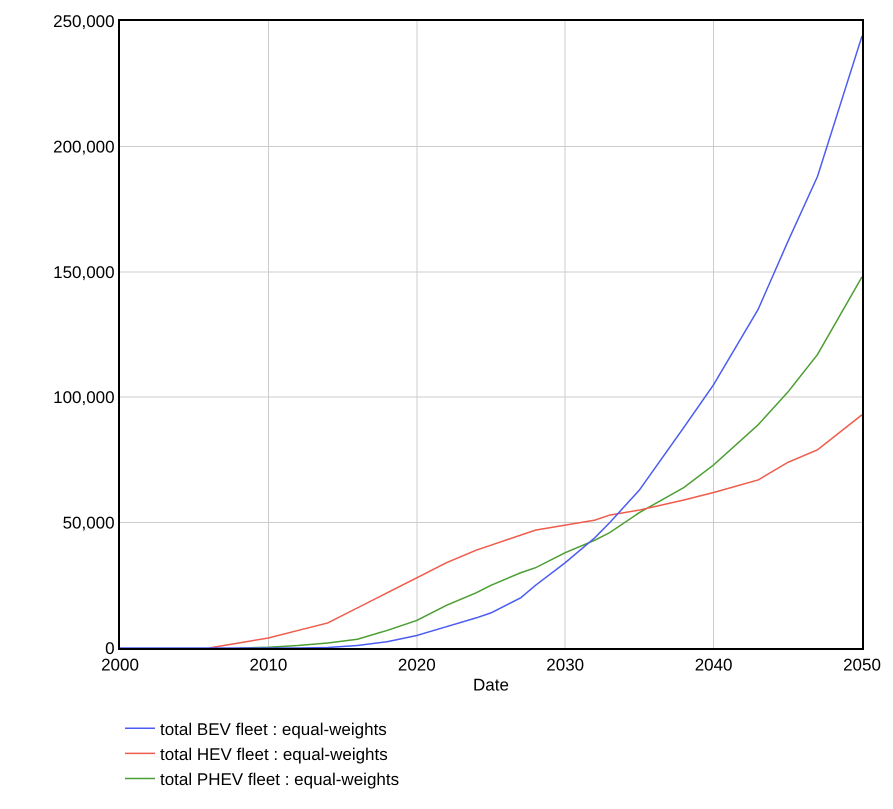 The height and width of the screenshot is (809, 893). What do you see at coordinates (84, 146) in the screenshot?
I see `y-tick-label: 200,000` at bounding box center [84, 146].